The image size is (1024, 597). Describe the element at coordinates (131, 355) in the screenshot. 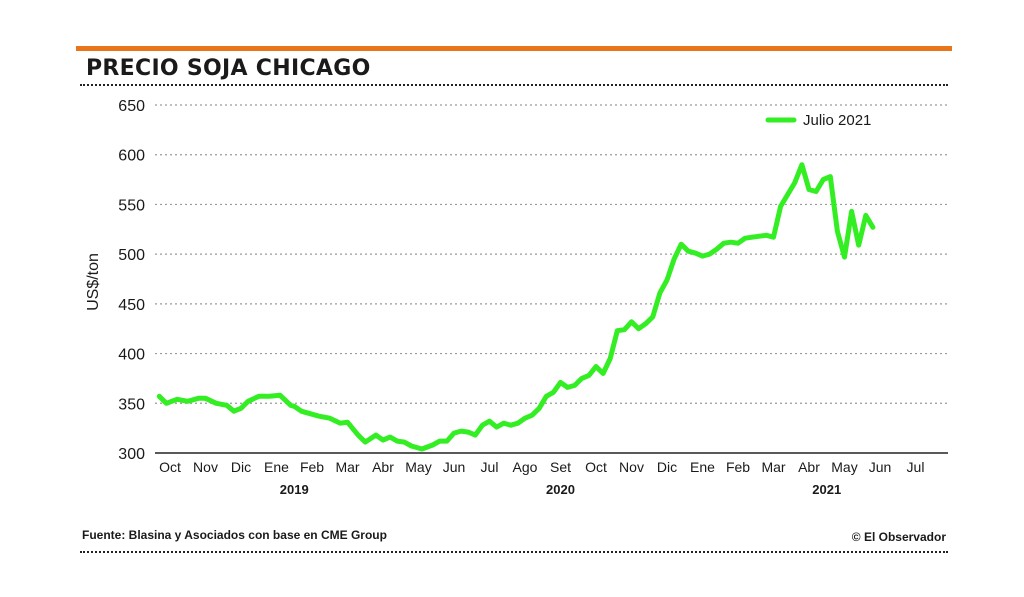

I see `y-tick-label: 400` at that location.